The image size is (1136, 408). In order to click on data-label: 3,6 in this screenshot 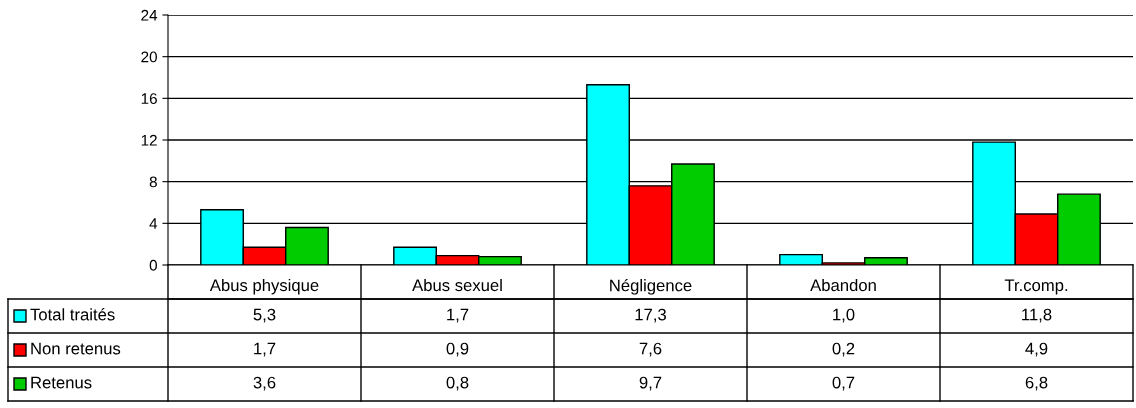, I will do `click(264, 383)`.